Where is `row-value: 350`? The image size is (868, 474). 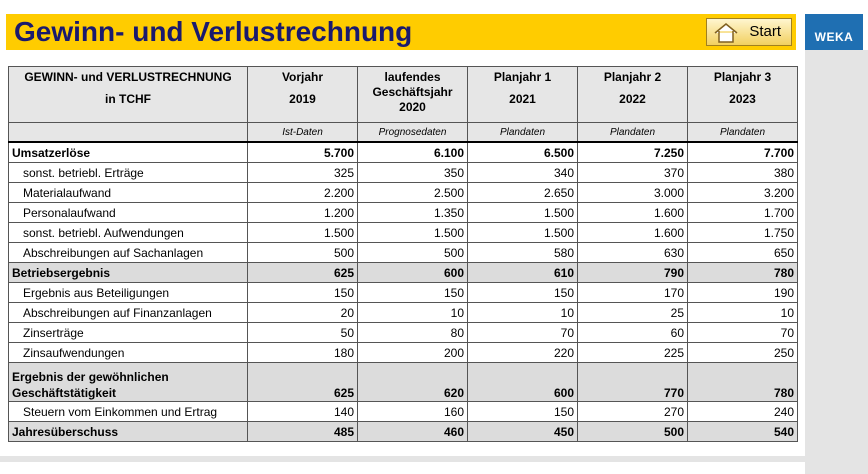
row-value: 350 is located at coordinates (412, 172).